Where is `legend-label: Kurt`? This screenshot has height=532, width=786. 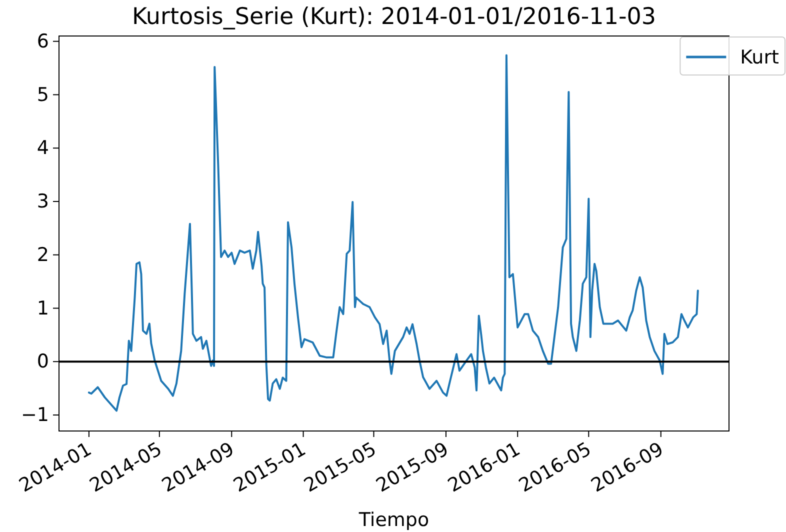 legend-label: Kurt is located at coordinates (759, 57).